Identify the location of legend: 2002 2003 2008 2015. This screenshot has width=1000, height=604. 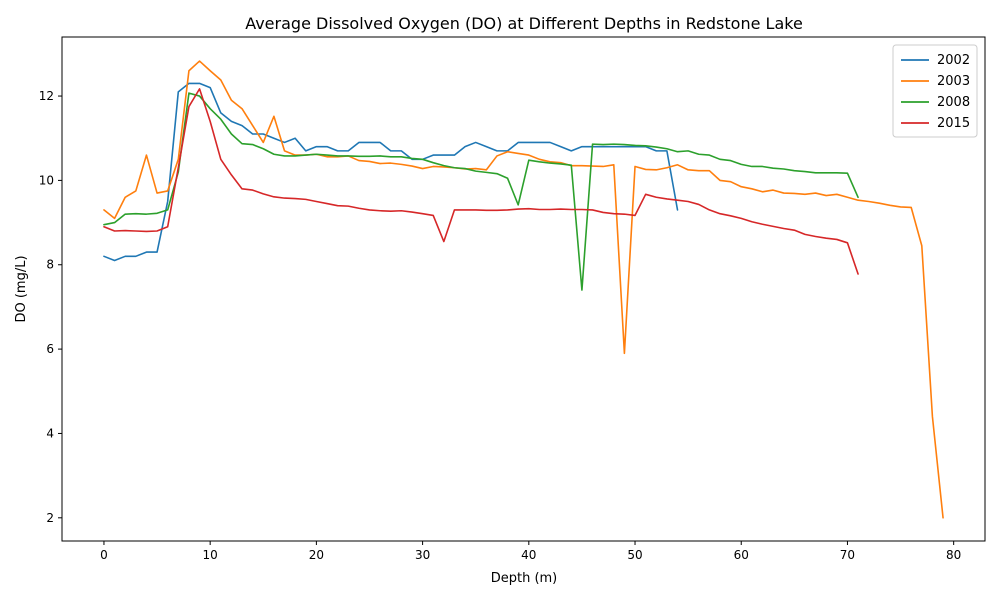
(935, 91).